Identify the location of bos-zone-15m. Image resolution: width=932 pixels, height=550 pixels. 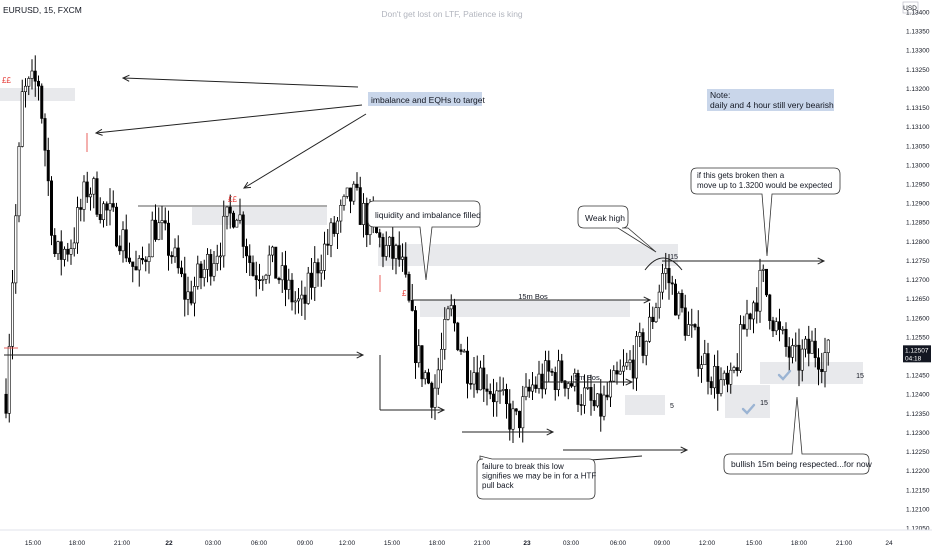
(525, 308).